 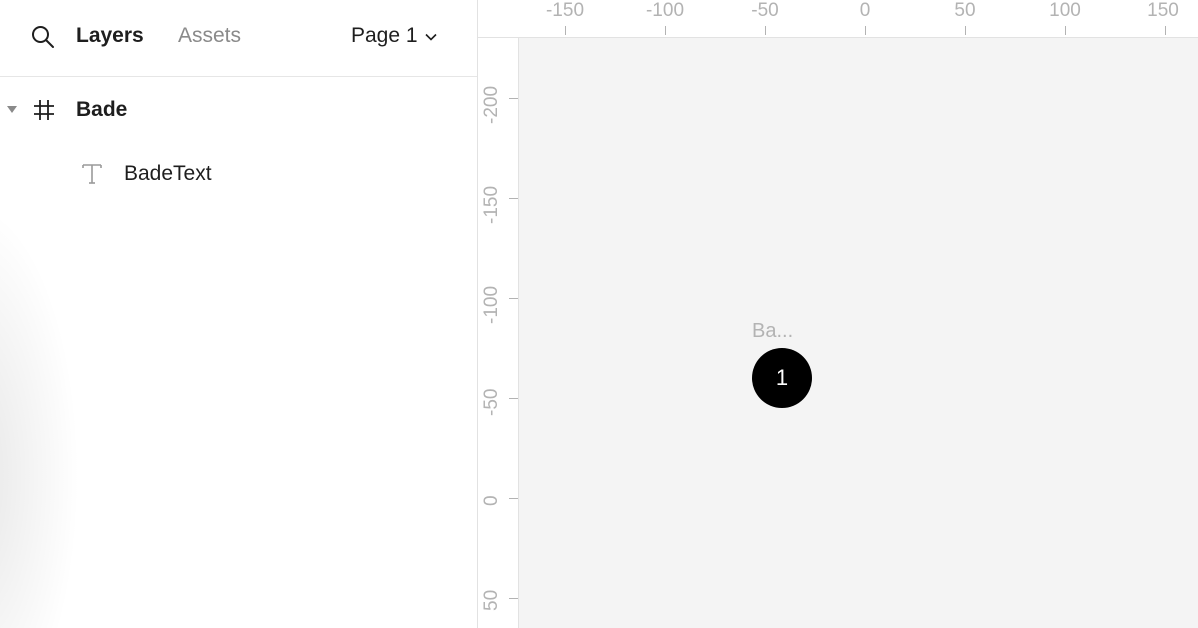 I want to click on panel-shadow, so click(x=40, y=414).